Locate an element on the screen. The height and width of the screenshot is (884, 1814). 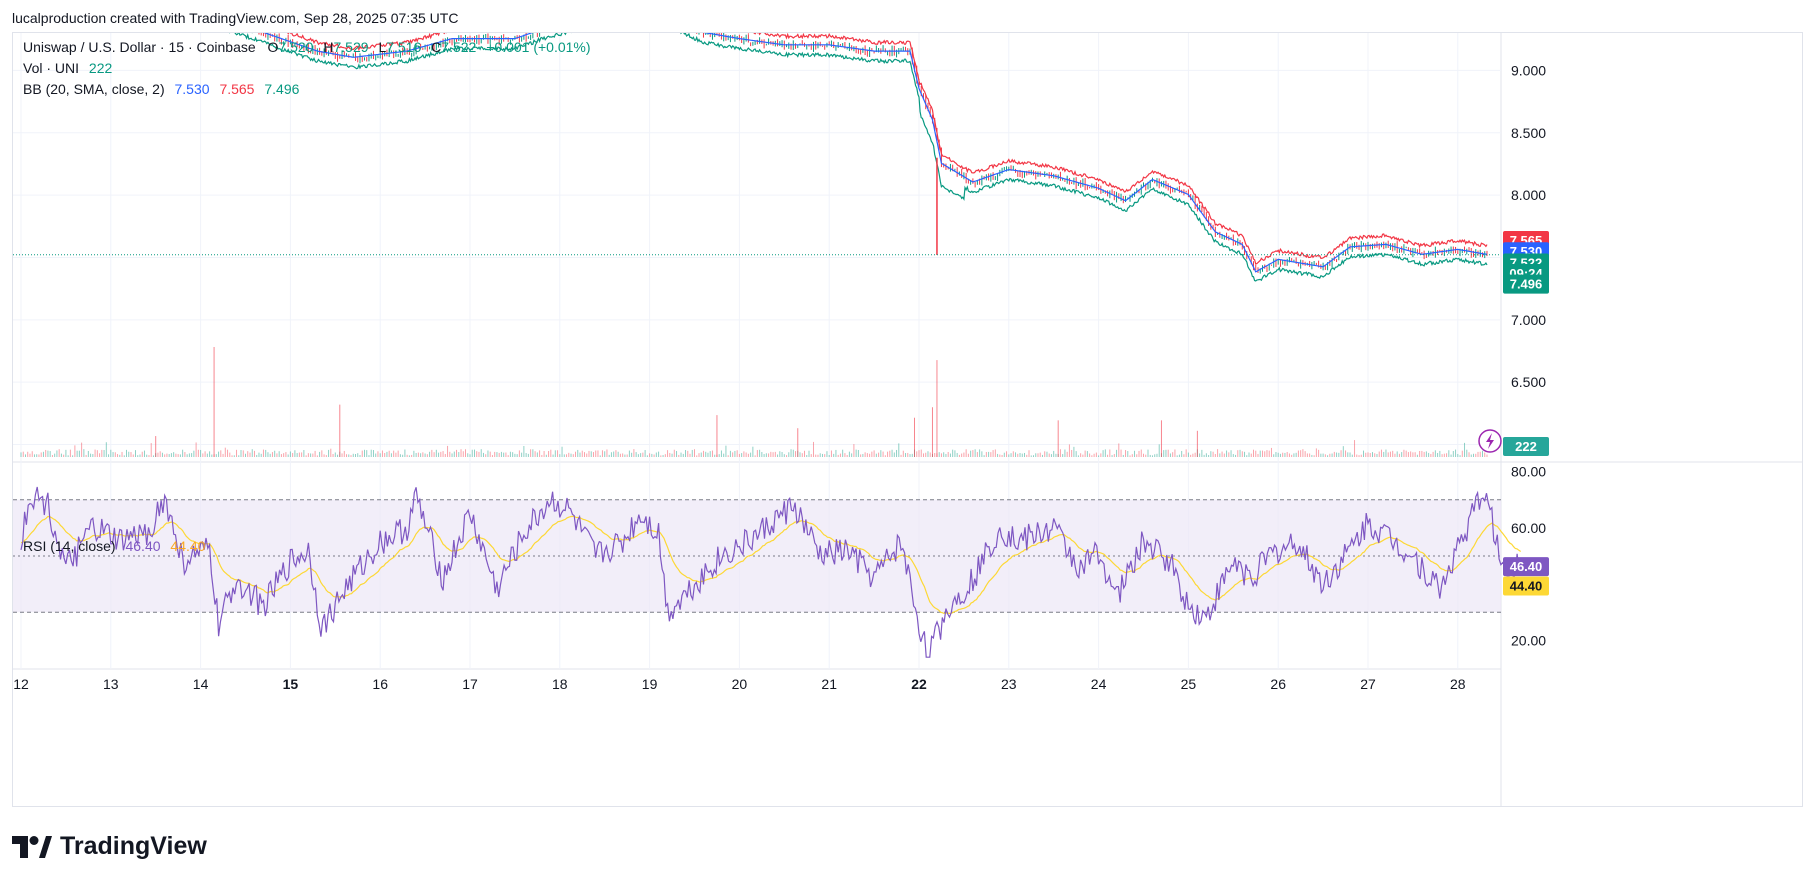
bb-legend: BB (20, SMA, close, 2) 7.530 7.565 7.496 is located at coordinates (161, 89).